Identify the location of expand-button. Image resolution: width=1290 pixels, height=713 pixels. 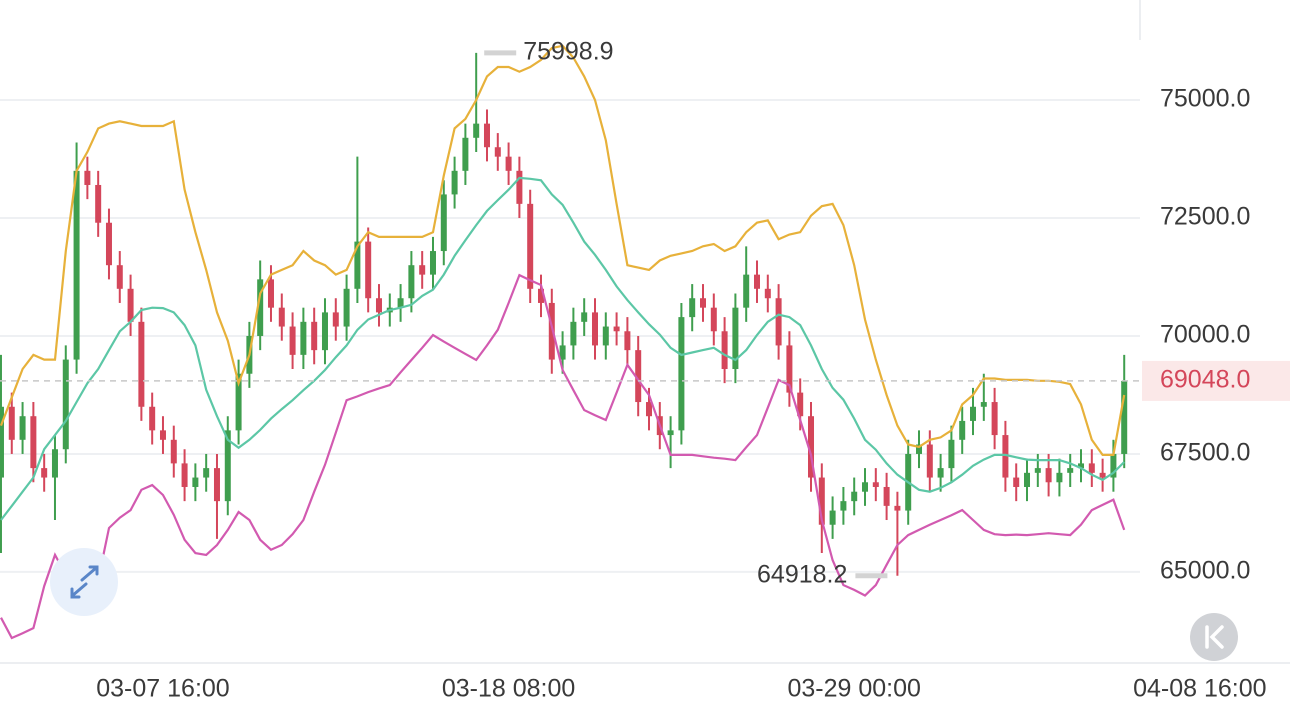
(84, 582).